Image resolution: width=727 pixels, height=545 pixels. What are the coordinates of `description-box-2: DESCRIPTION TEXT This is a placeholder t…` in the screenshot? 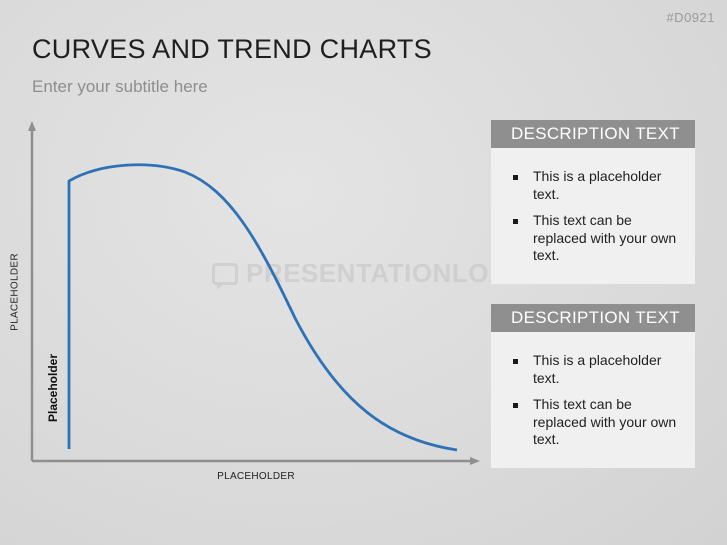 It's located at (593, 386).